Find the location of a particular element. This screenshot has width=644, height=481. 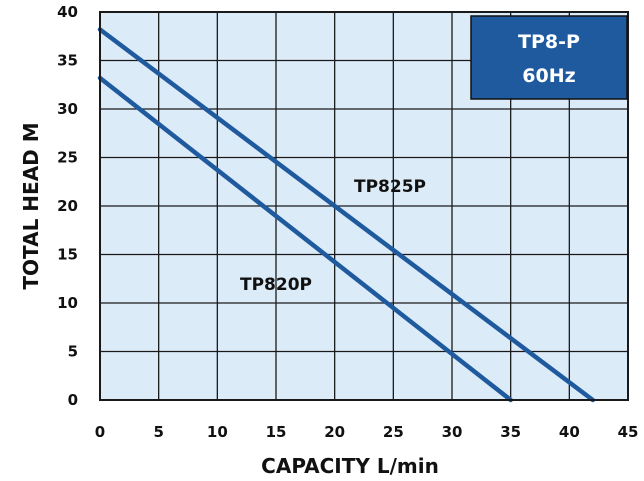

chart-title: TP8-P is located at coordinates (549, 42).